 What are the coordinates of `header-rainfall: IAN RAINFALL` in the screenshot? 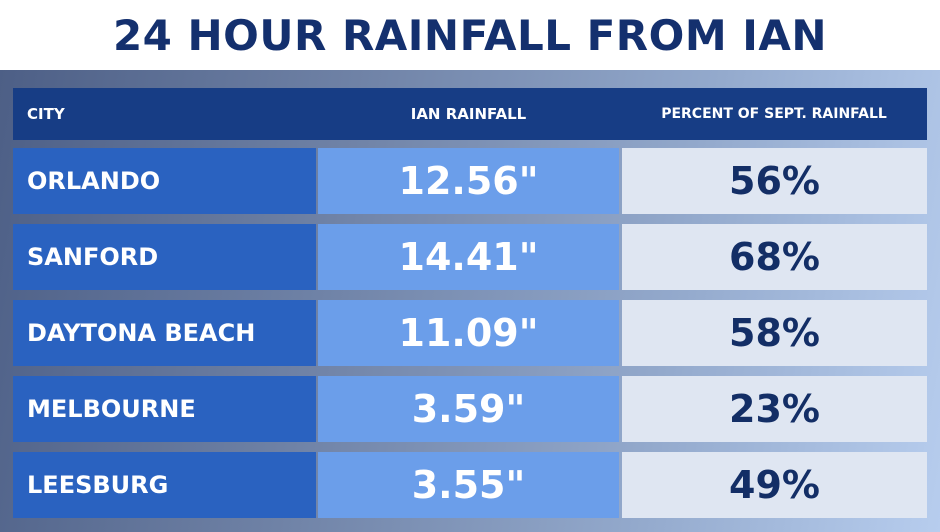 It's located at (468, 114).